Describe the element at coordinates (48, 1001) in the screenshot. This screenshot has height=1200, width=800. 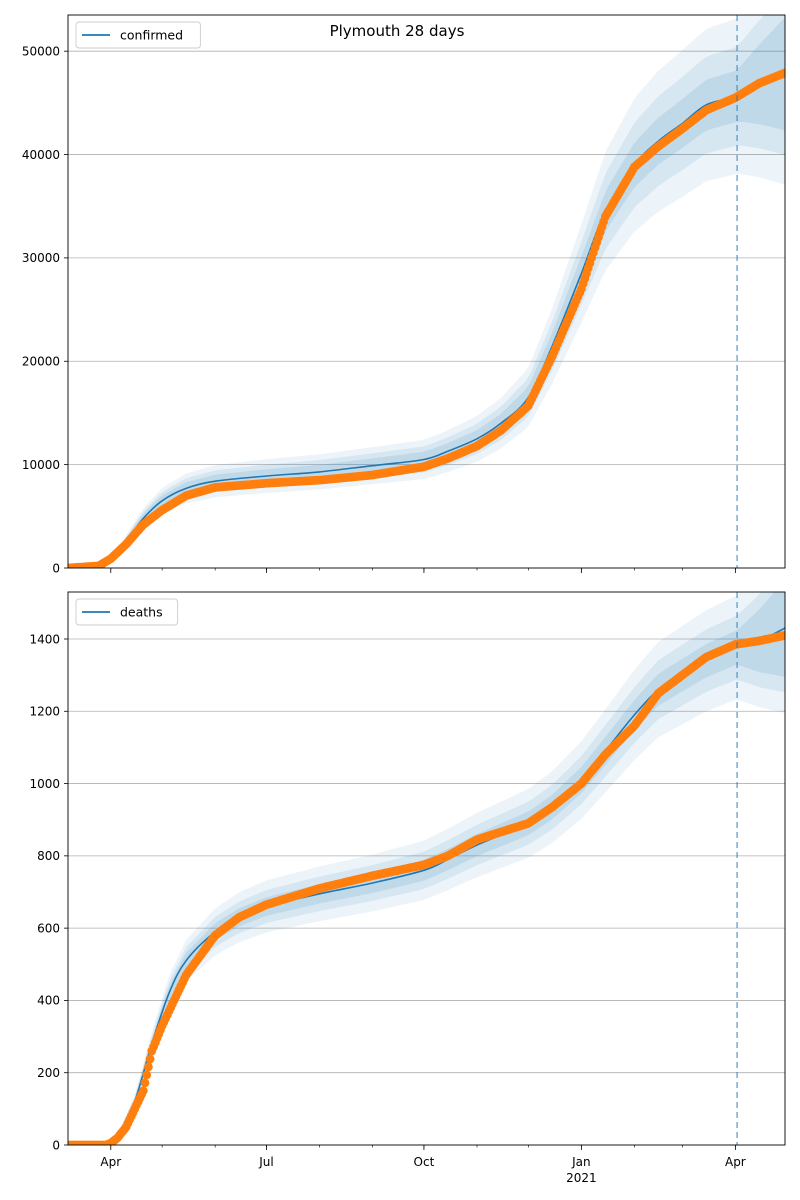
I see `y-tick-label: 400` at that location.